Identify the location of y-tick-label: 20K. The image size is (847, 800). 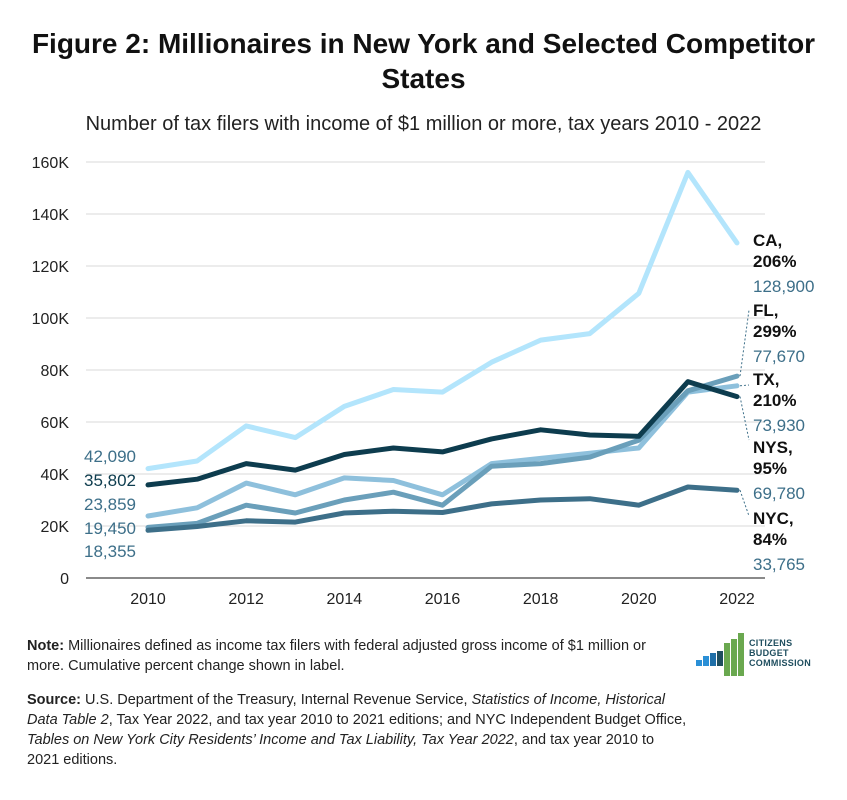
(55, 527).